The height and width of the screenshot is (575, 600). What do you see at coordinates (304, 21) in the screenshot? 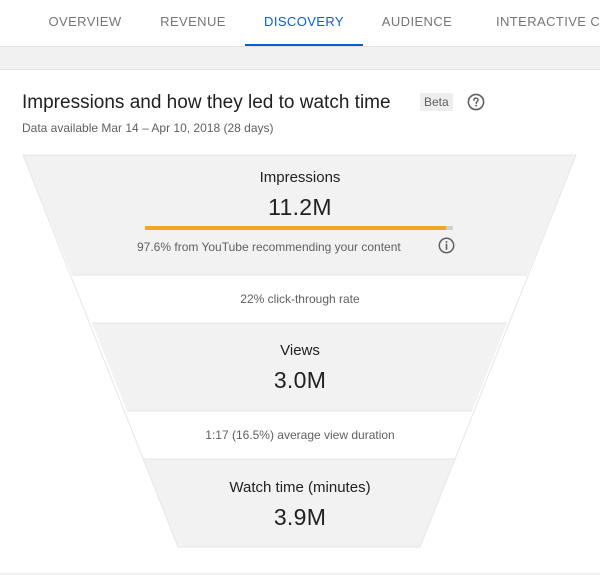
I see `tab-discovery: DISCOVERY` at bounding box center [304, 21].